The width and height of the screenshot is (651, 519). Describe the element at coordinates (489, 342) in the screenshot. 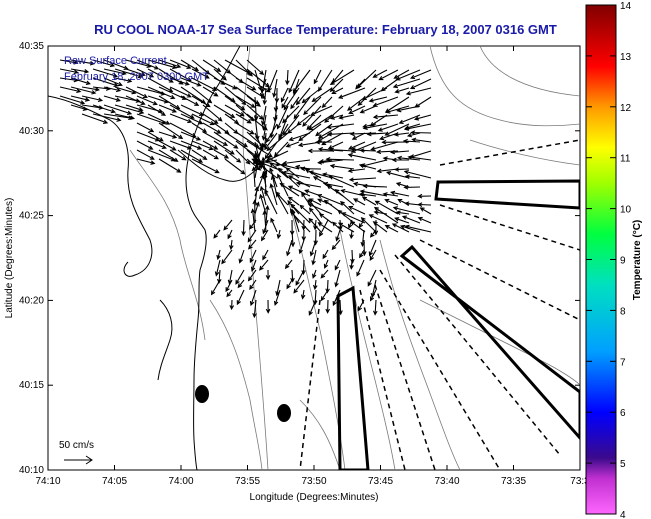

I see `sector-east` at that location.